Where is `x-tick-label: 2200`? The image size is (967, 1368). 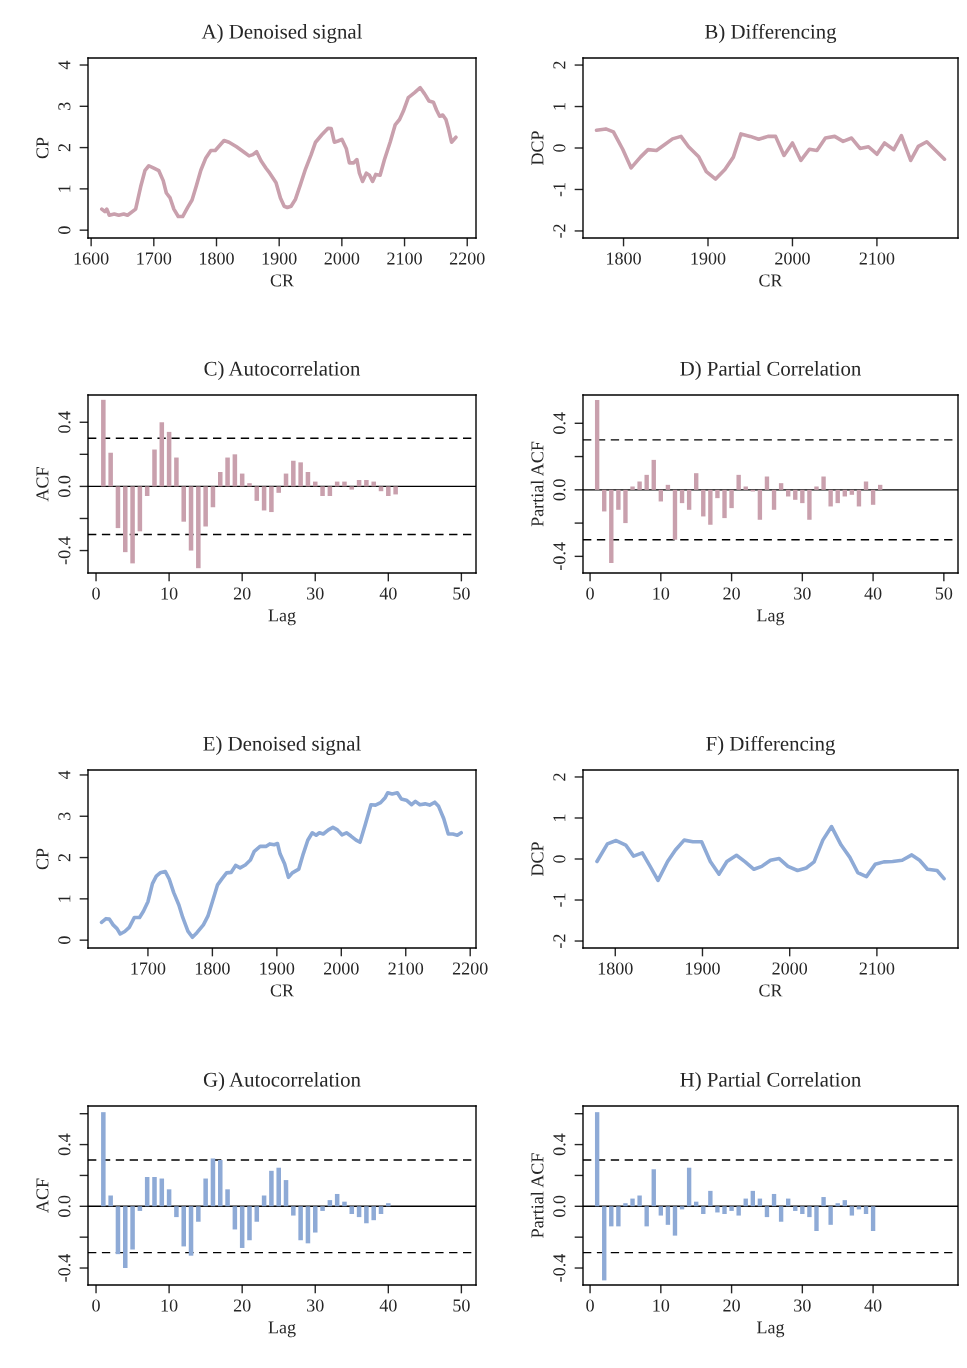
x-tick-label: 2200 is located at coordinates (470, 968).